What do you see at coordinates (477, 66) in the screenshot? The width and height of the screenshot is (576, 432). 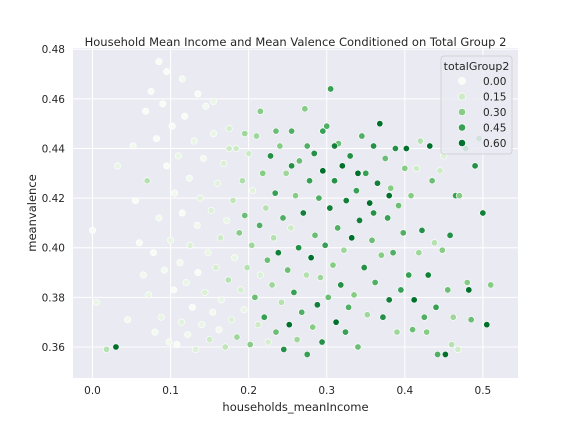 I see `legend-title: totalGroup2` at bounding box center [477, 66].